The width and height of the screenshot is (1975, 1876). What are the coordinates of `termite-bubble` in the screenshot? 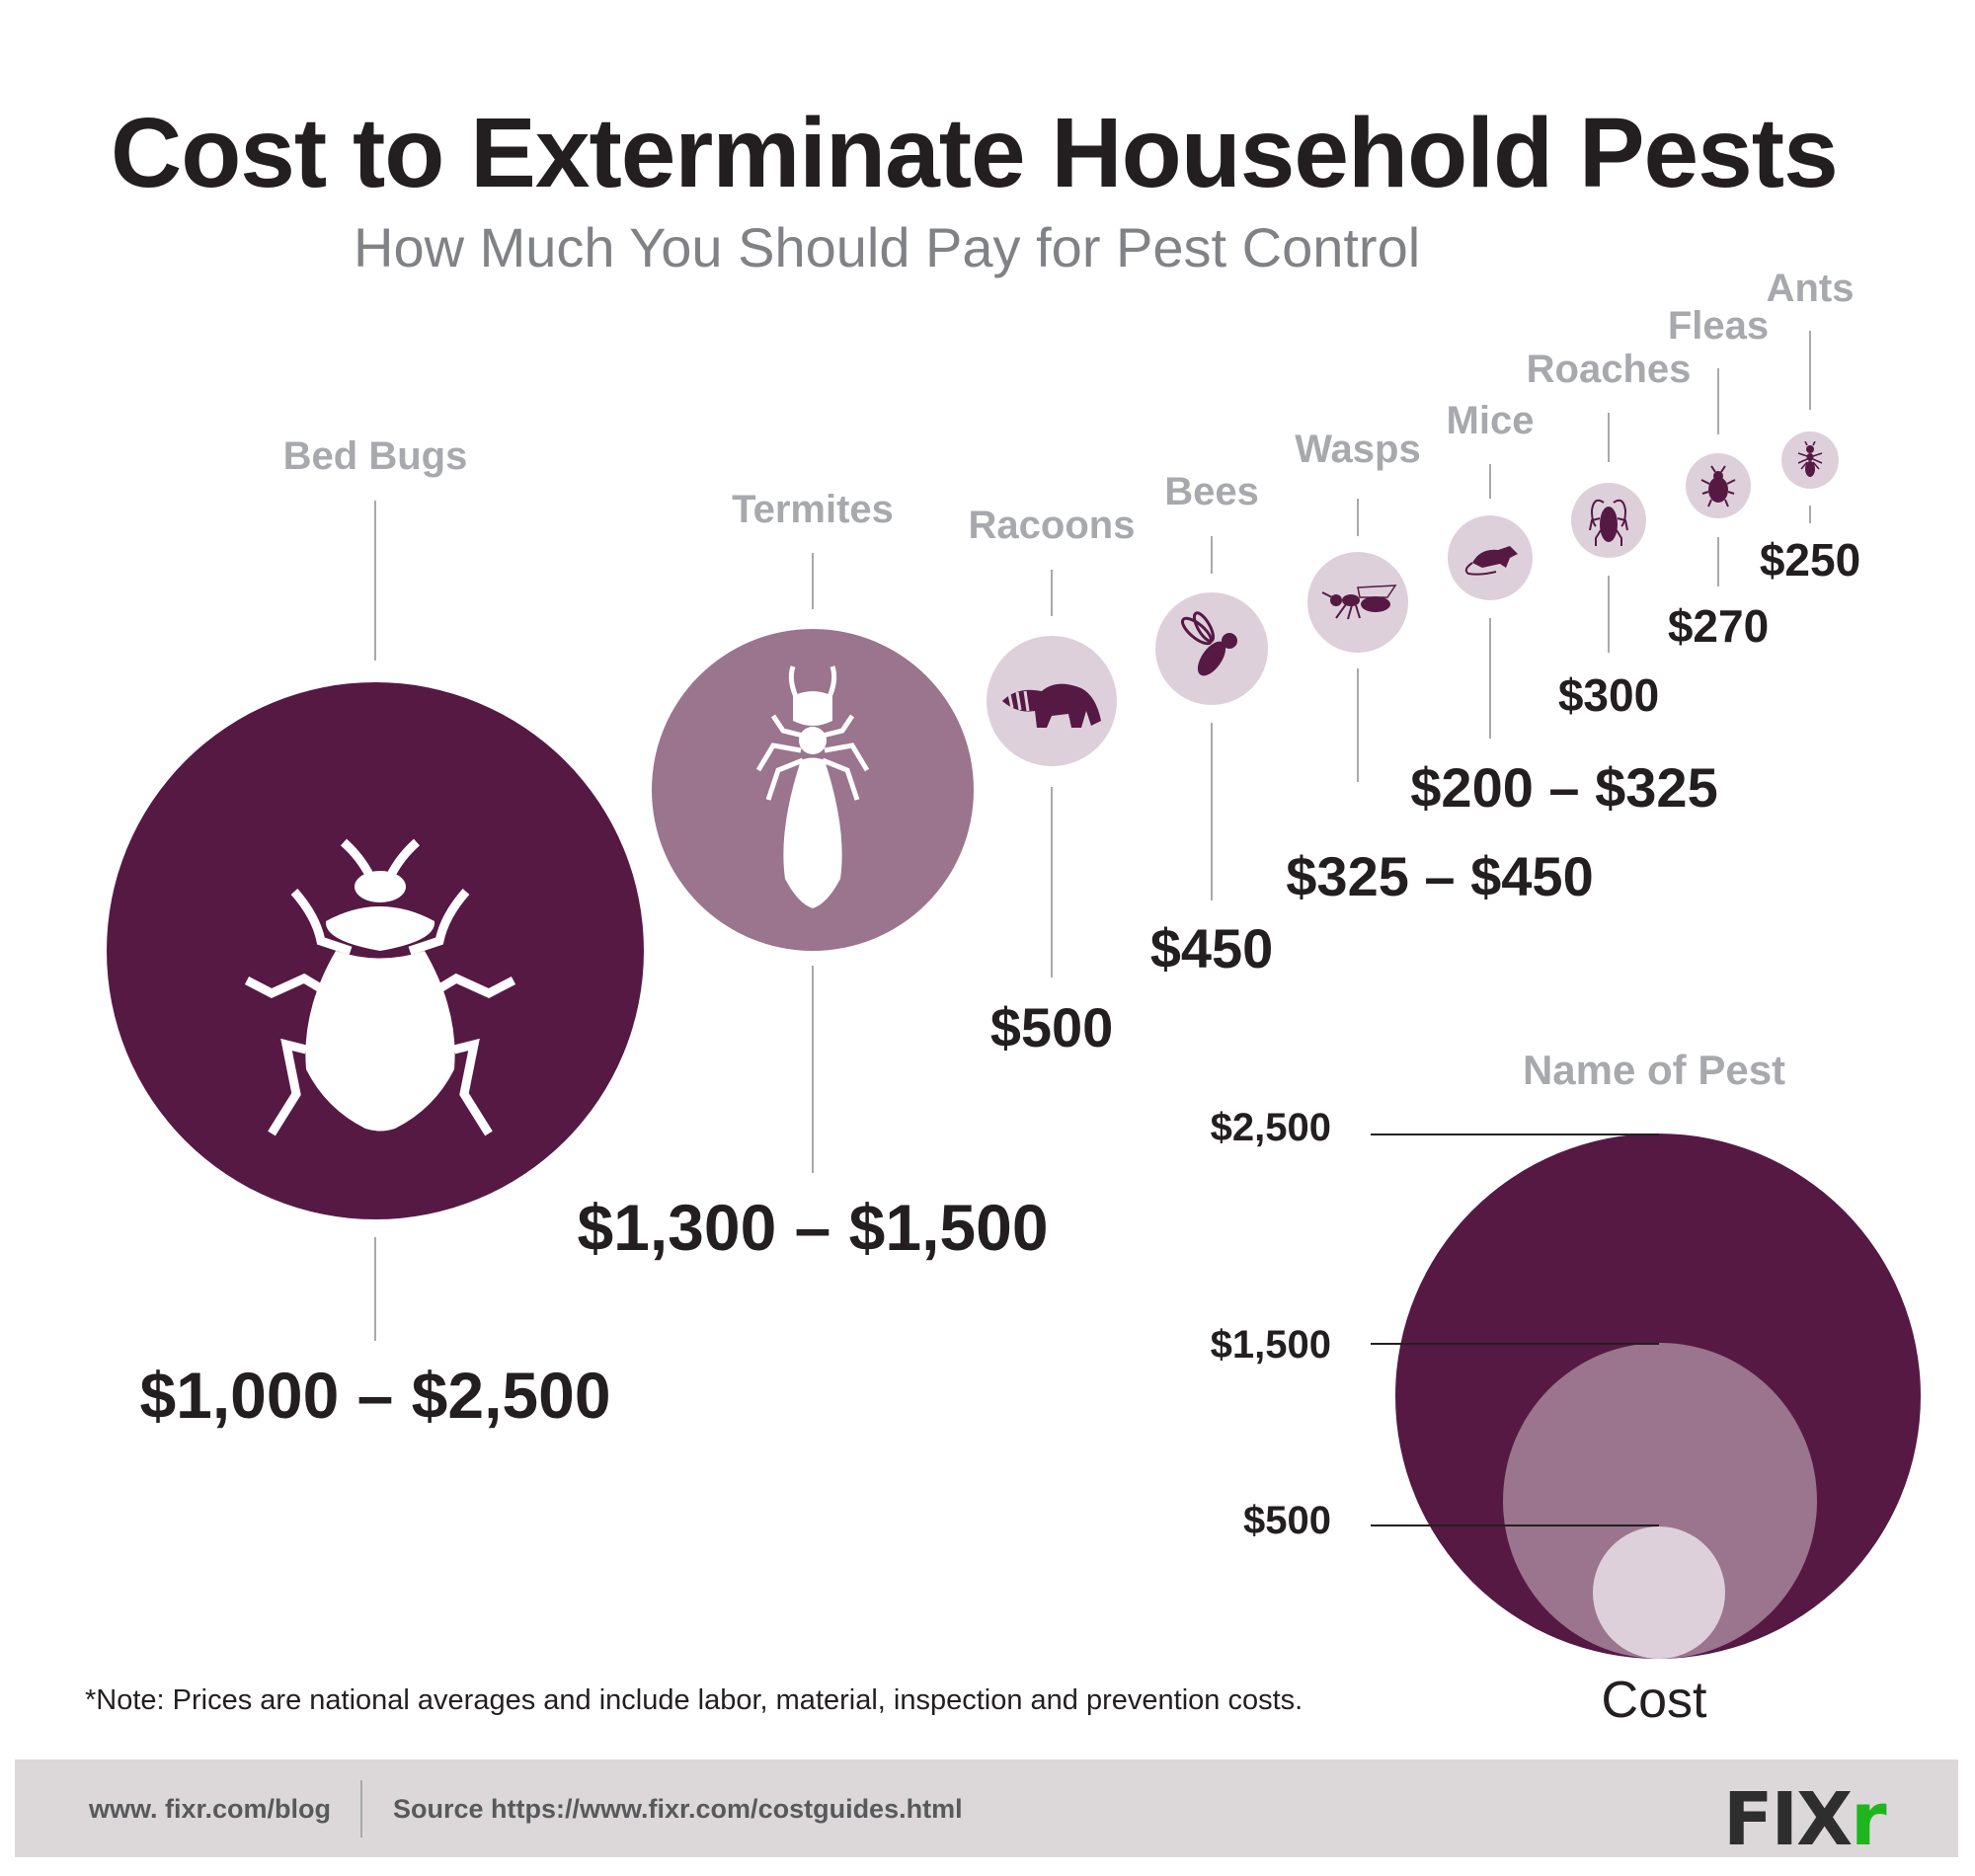 It's located at (813, 790).